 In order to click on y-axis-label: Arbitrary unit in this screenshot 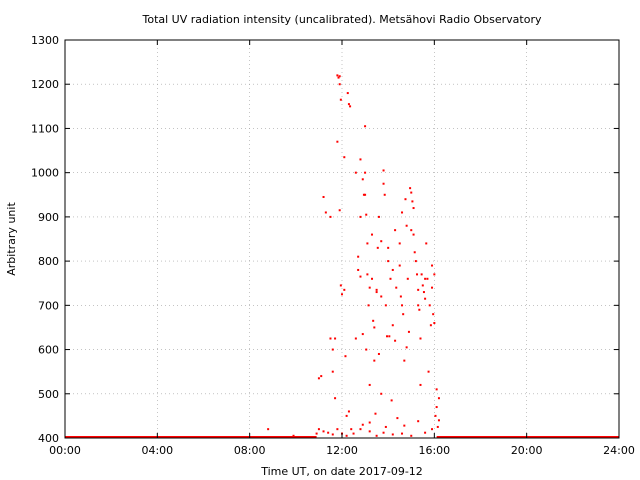, I will do `click(11, 239)`.